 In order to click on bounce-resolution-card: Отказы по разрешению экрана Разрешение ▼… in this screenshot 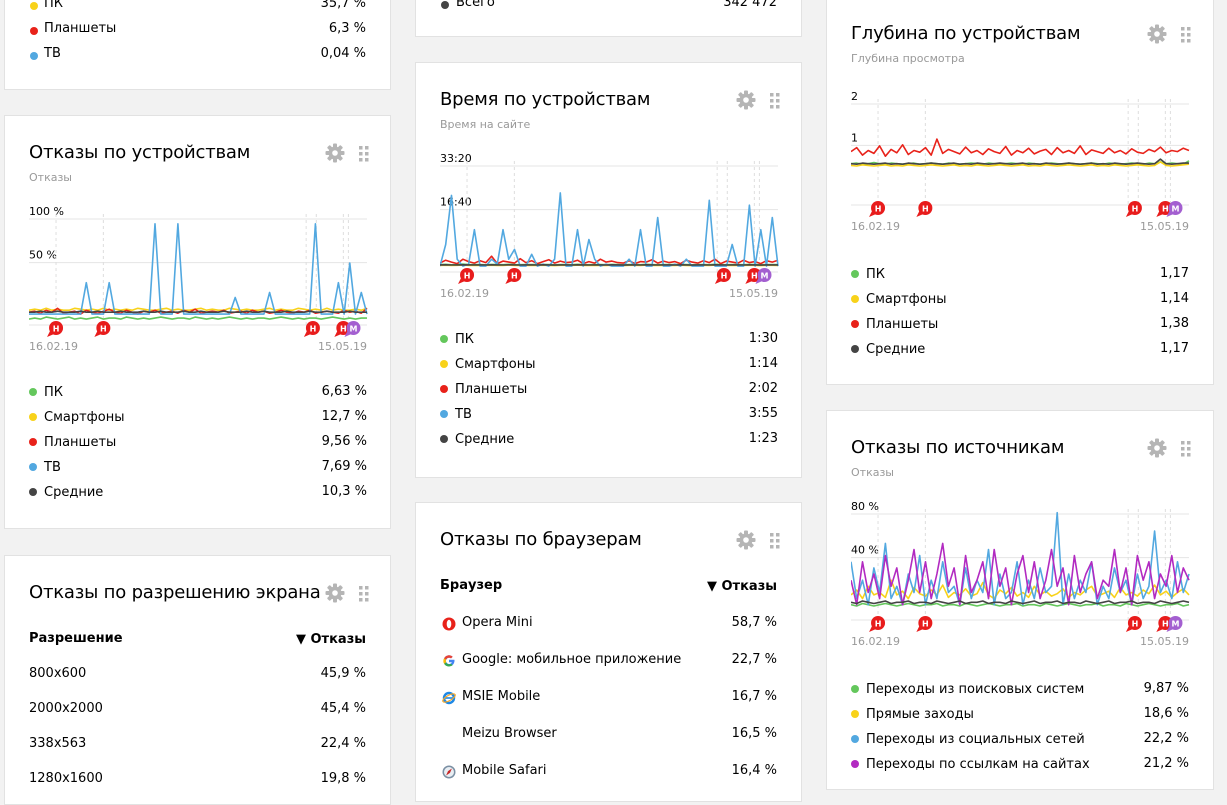, I will do `click(197, 680)`.